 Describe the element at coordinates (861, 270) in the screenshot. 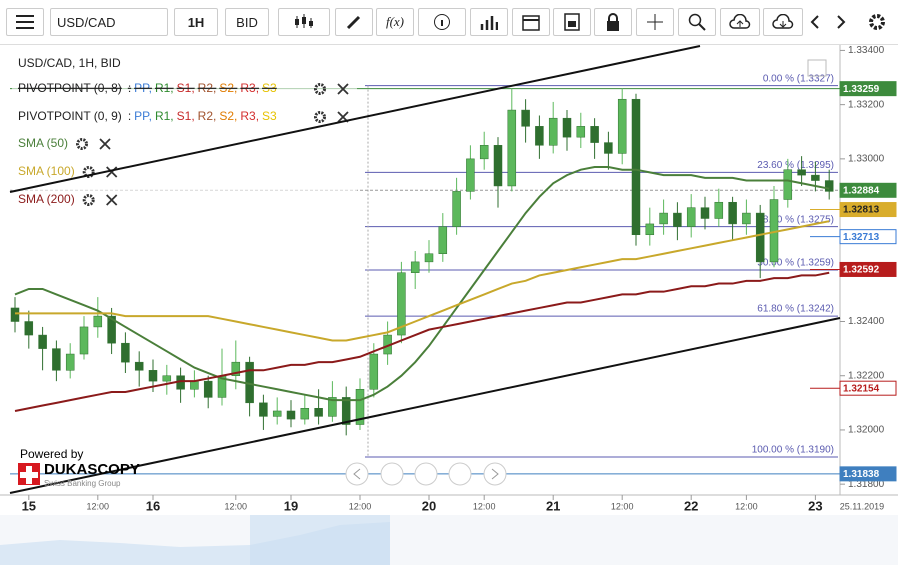

I see `price-tag-label: 1.32592` at that location.